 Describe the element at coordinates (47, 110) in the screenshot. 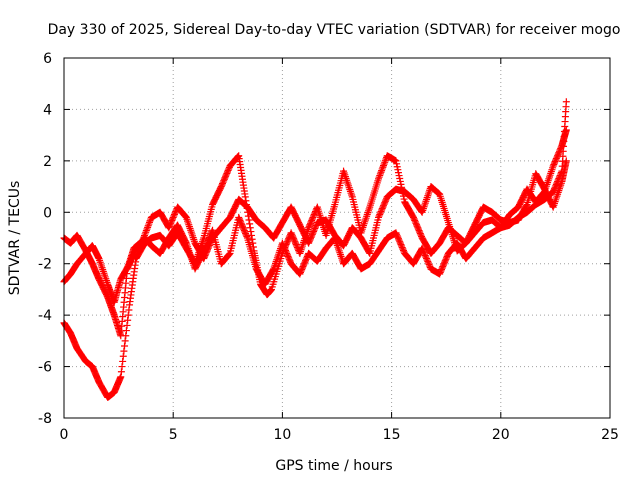

I see `y-tick-label: 4` at that location.